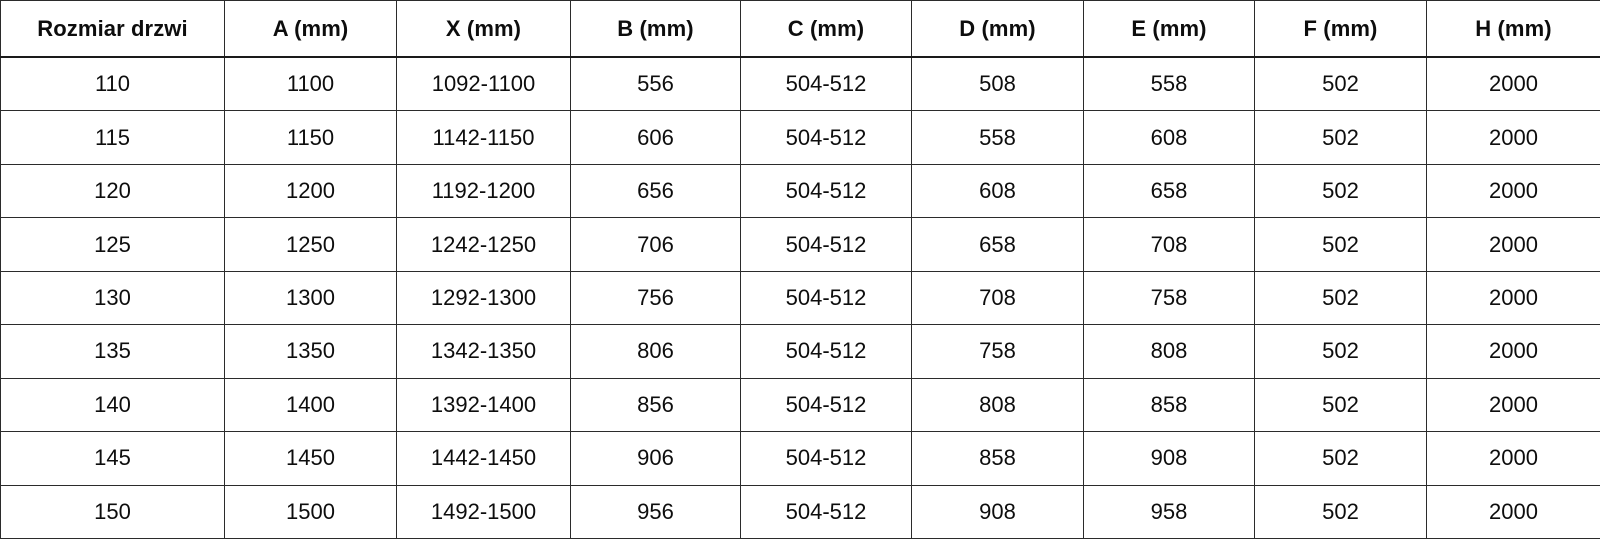 The width and height of the screenshot is (1600, 539). What do you see at coordinates (483, 244) in the screenshot?
I see `cell-x: 1242-1250` at bounding box center [483, 244].